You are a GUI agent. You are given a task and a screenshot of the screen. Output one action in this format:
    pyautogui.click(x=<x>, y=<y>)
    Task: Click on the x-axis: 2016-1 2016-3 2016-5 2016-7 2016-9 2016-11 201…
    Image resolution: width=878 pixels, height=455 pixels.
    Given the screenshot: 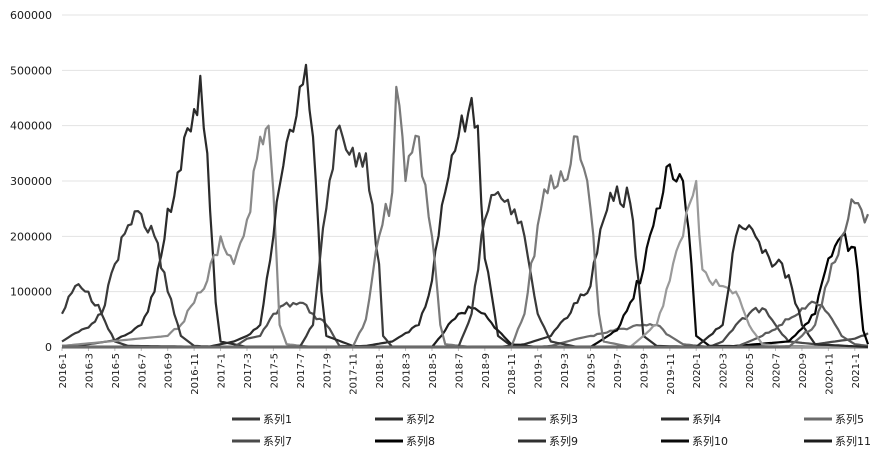 What is the action you would take?
    pyautogui.click(x=460, y=371)
    